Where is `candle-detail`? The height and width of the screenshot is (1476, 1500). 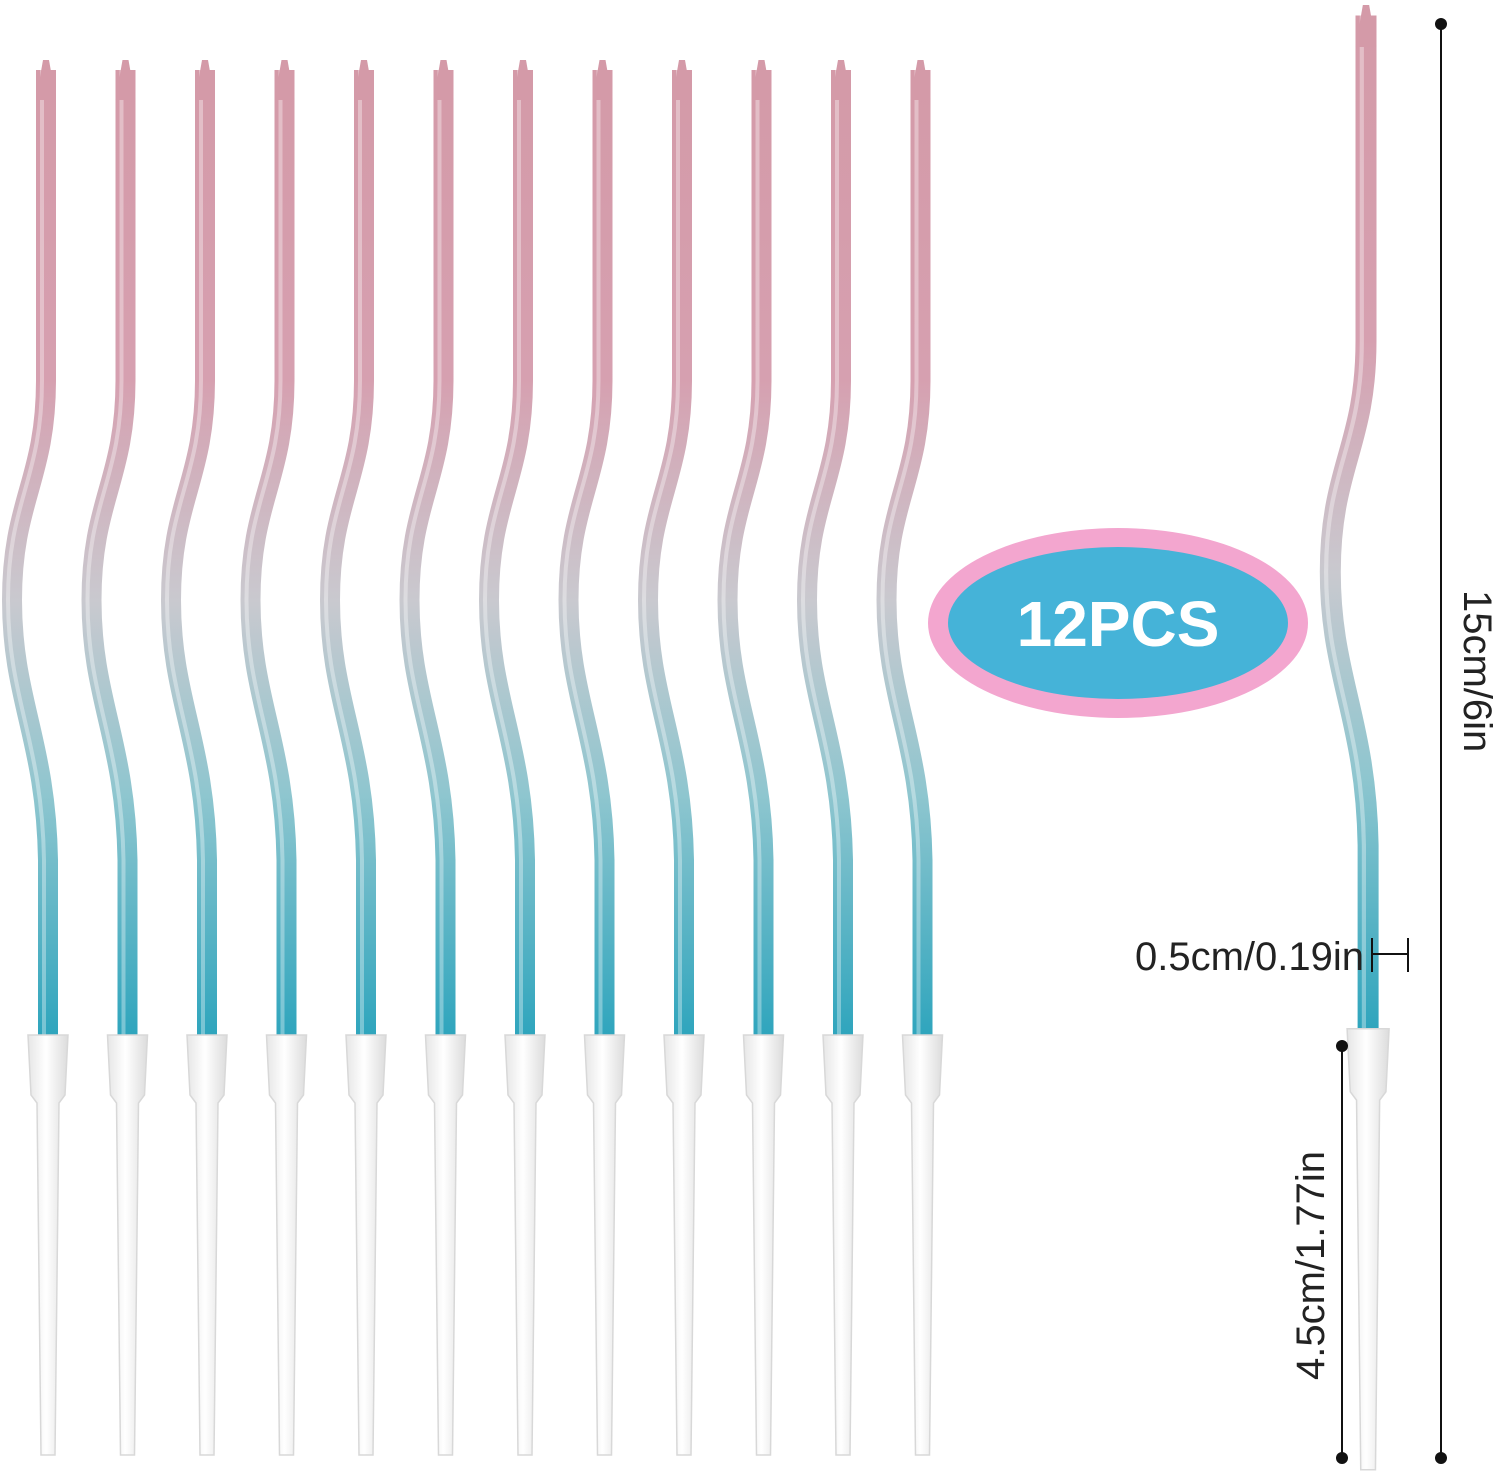 candle-detail is located at coordinates (1354, 738).